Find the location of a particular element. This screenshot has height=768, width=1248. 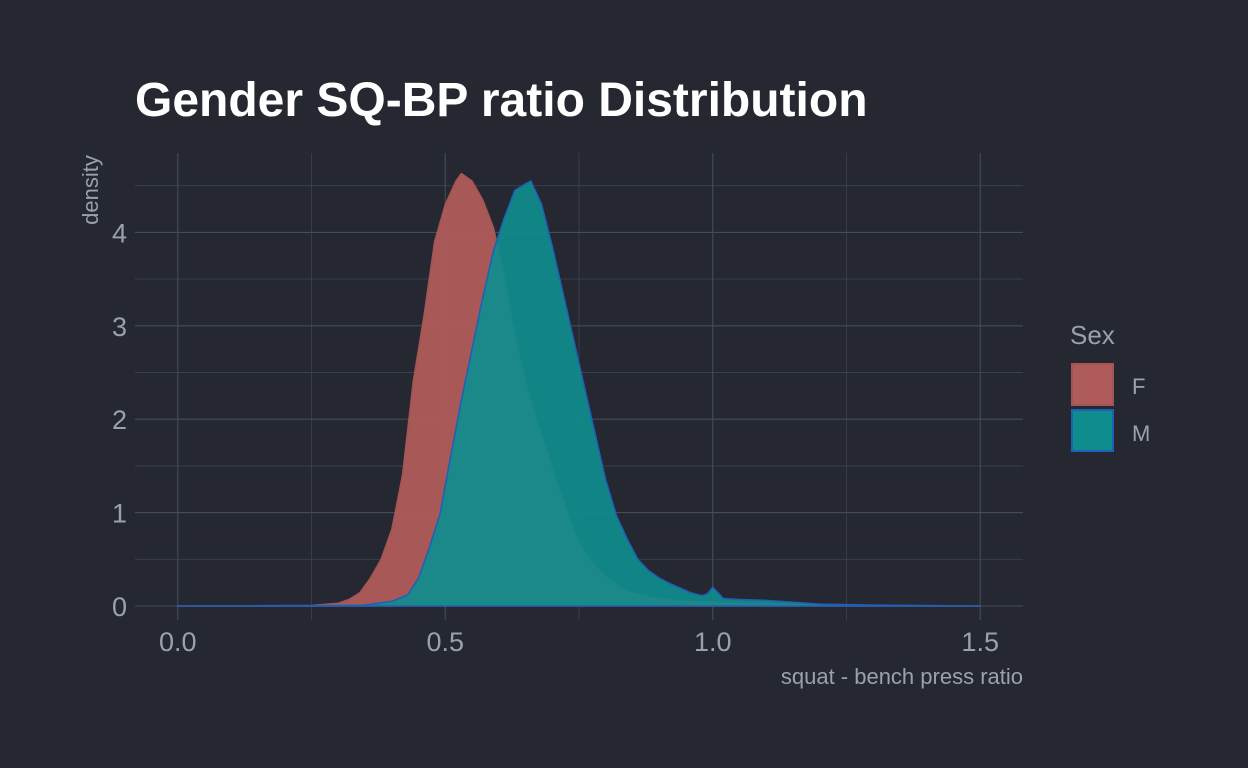

x-axis-tick-labels: 0.0 0.5 1.0 1.5 is located at coordinates (579, 642).